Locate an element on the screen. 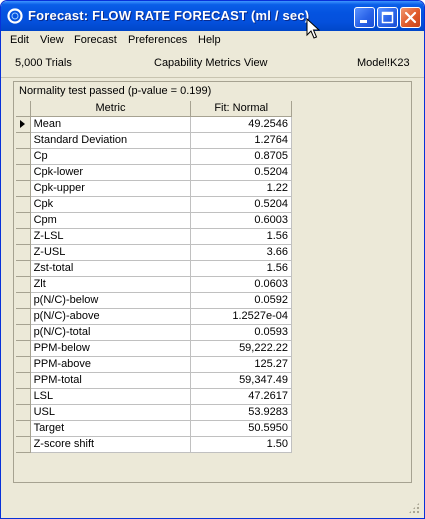  app-icon is located at coordinates (15, 16).